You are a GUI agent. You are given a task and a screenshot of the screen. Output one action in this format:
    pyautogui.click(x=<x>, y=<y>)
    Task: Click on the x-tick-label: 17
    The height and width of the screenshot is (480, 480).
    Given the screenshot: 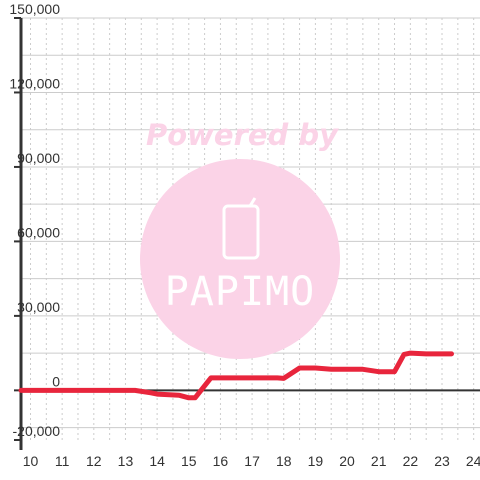 What is the action you would take?
    pyautogui.click(x=252, y=461)
    